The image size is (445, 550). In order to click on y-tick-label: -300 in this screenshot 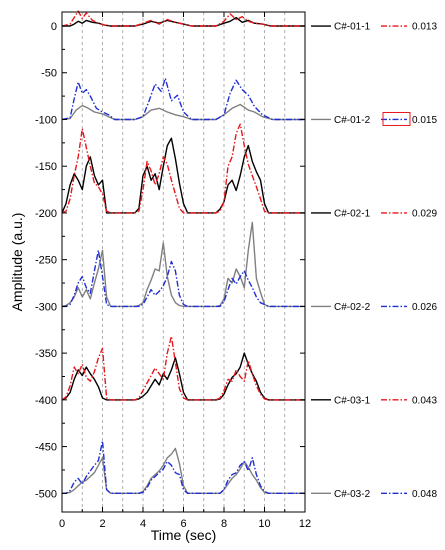, I will do `click(46, 307)`.